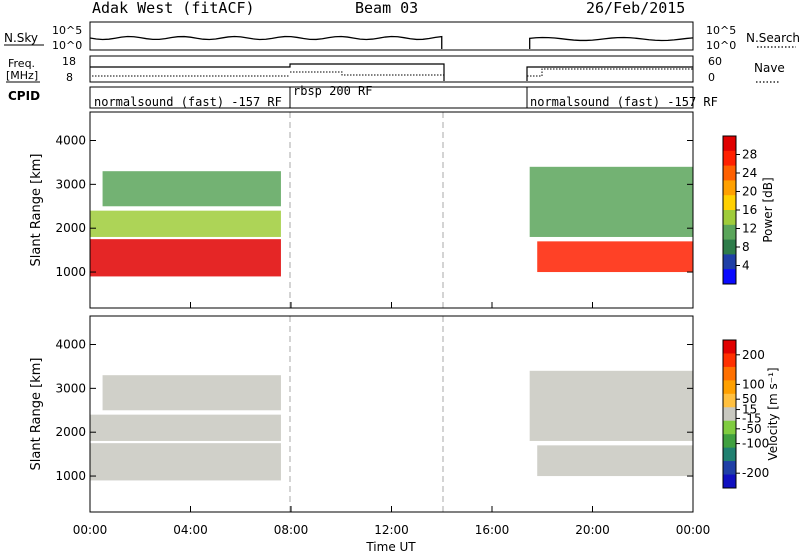 This screenshot has height=554, width=800. Describe the element at coordinates (746, 247) in the screenshot. I see `colorbar-tick-label: 8` at that location.